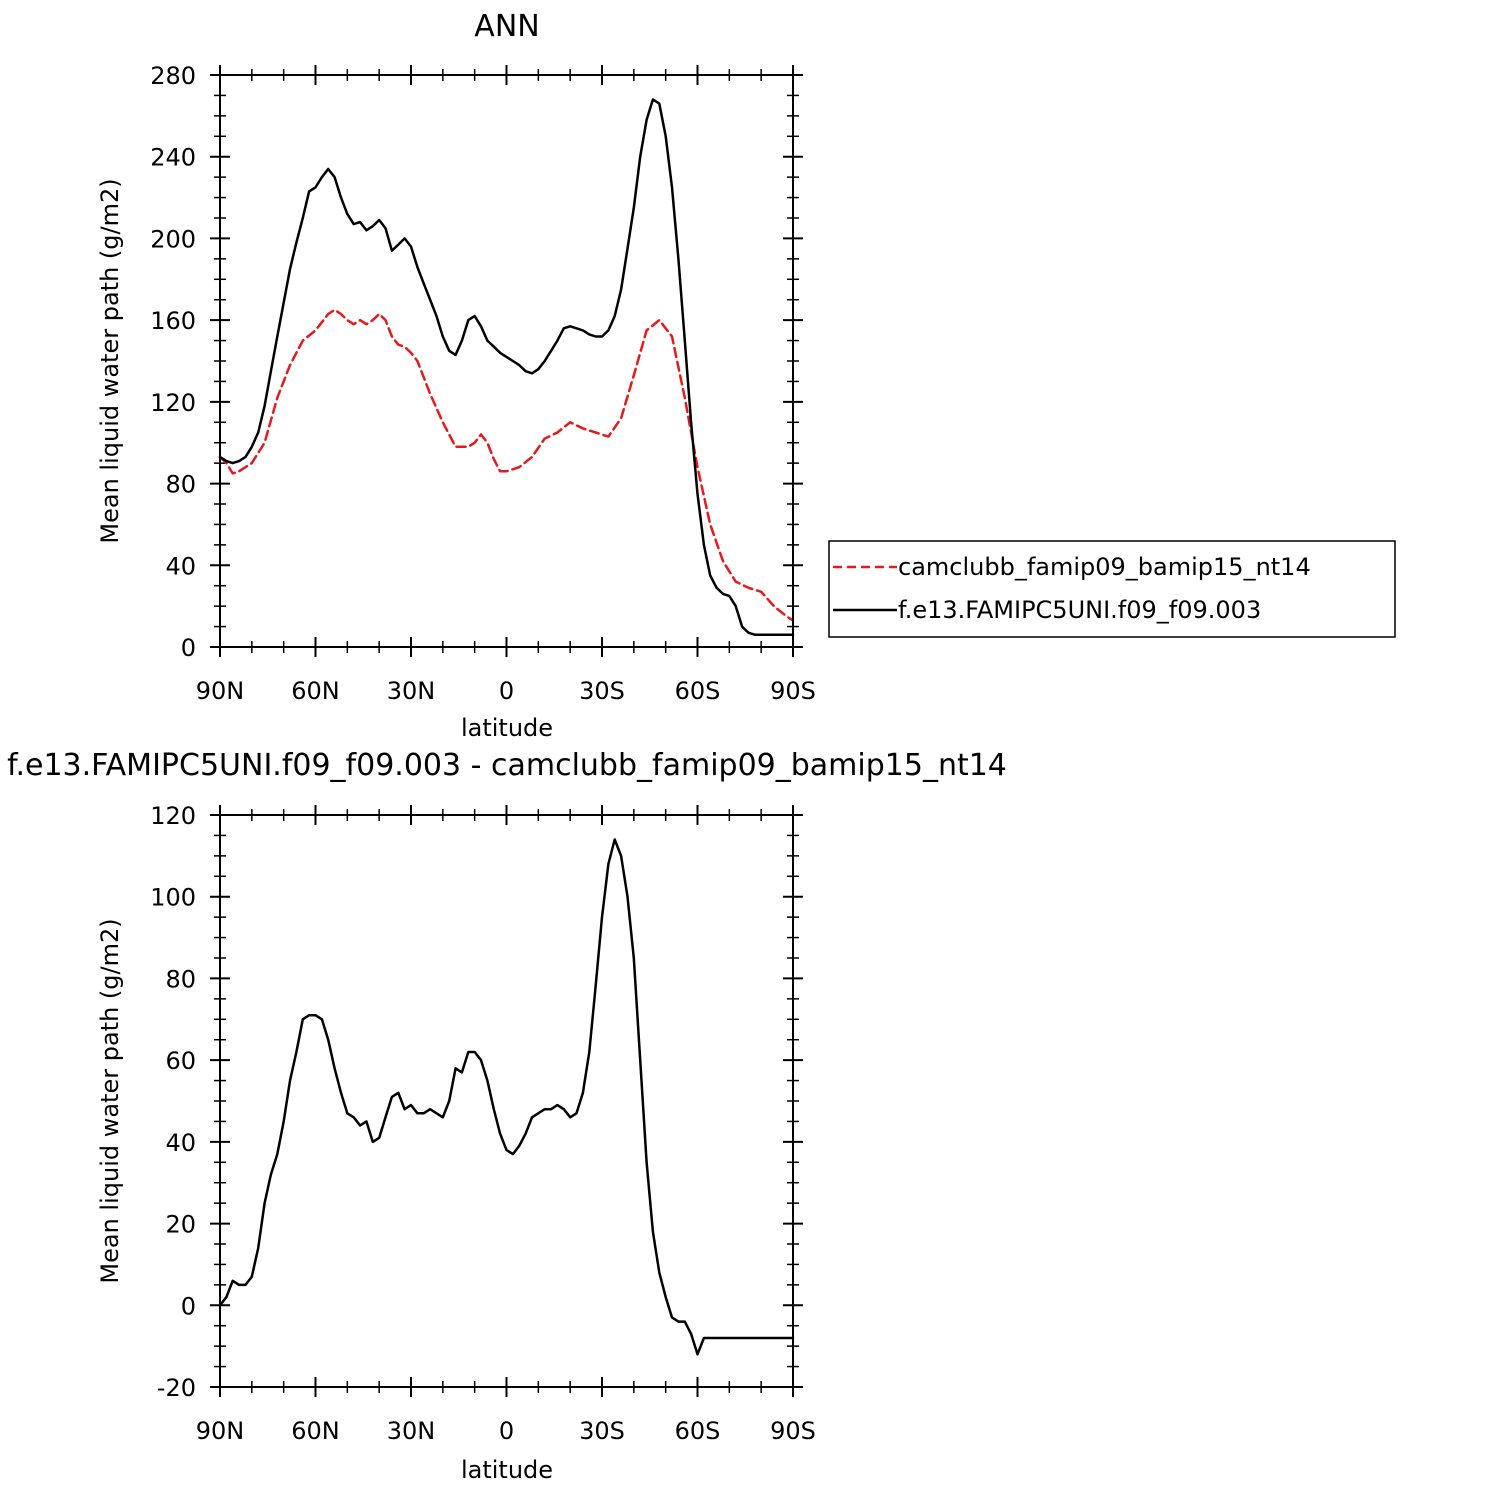 This screenshot has width=1491, height=1491. What do you see at coordinates (507, 728) in the screenshot?
I see `top-x-axis-label: latitude` at bounding box center [507, 728].